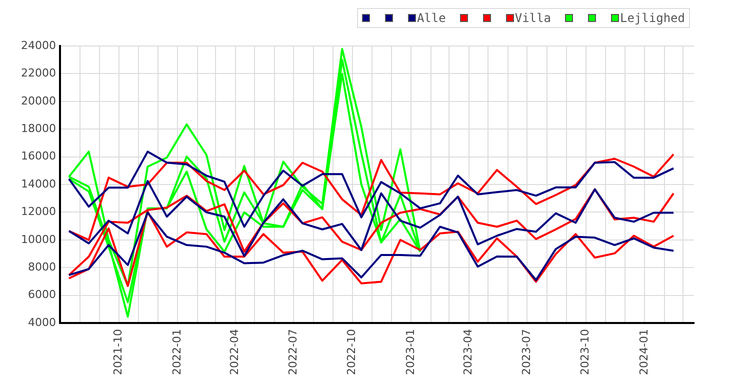 The width and height of the screenshot is (750, 385). What do you see at coordinates (42, 295) in the screenshot?
I see `y-tick-label: 6000` at bounding box center [42, 295].